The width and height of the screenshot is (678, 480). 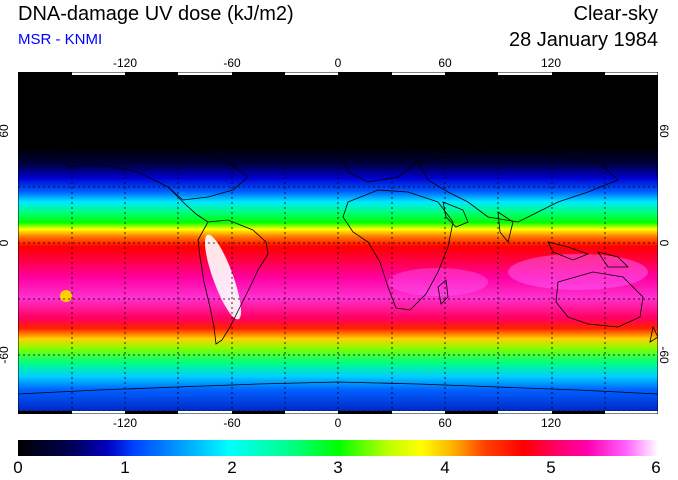 I want to click on lon-tick-top: 60, so click(x=445, y=63).